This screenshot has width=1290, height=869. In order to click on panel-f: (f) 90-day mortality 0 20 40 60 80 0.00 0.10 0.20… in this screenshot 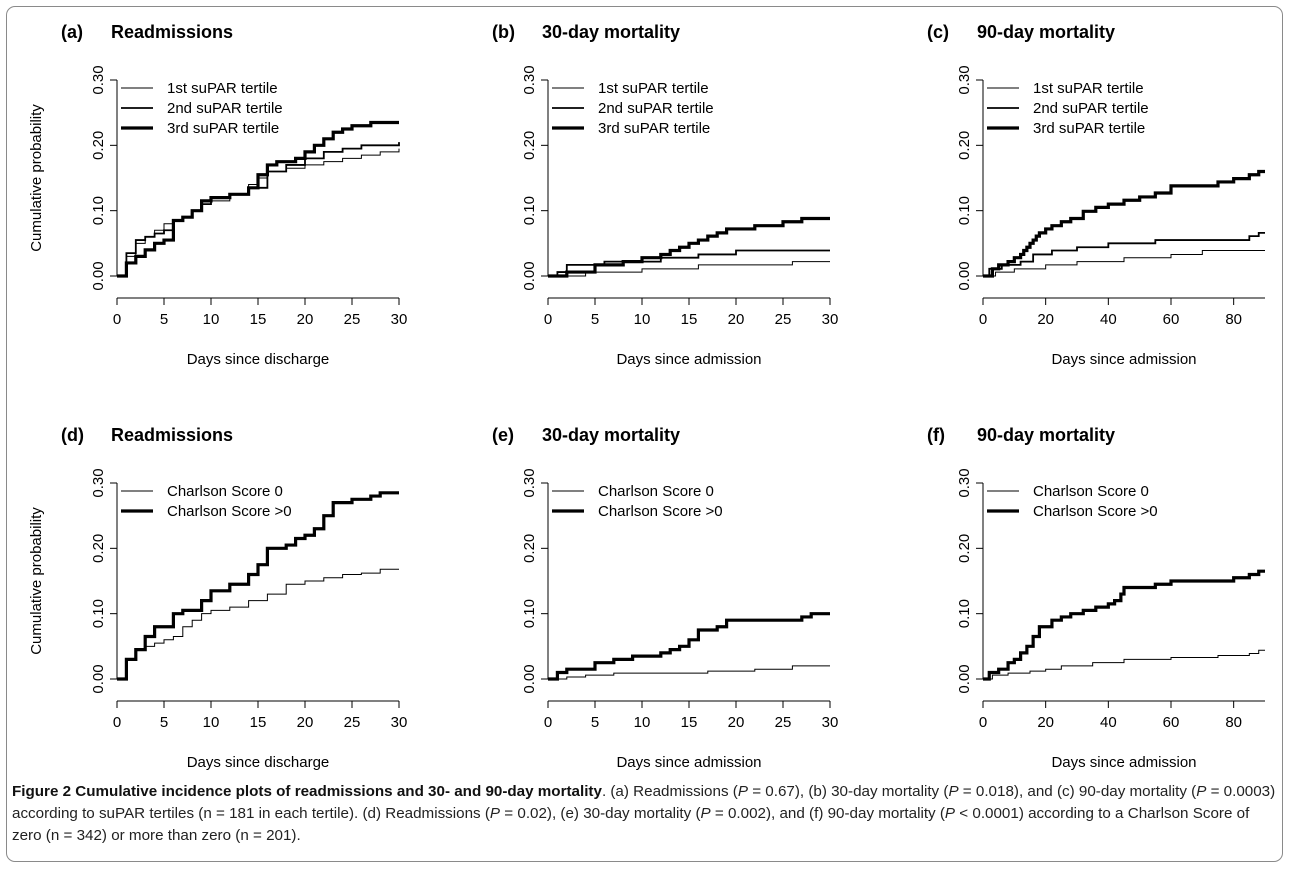, I will do `click(1096, 598)`.